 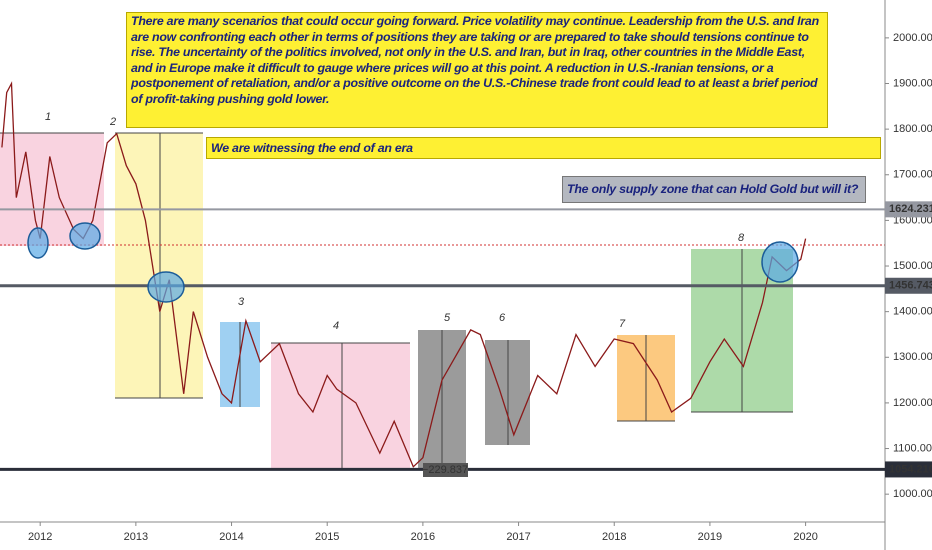 I want to click on x-tick-label: 2020, so click(x=805, y=537).